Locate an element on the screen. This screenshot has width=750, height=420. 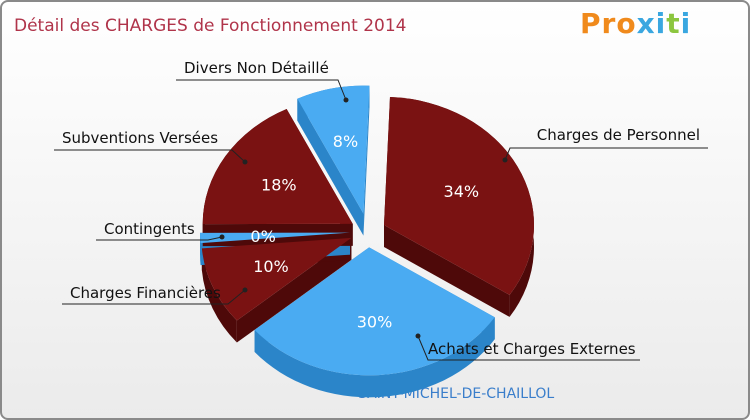
proxiti-logo: Proxiti is located at coordinates (635, 23).